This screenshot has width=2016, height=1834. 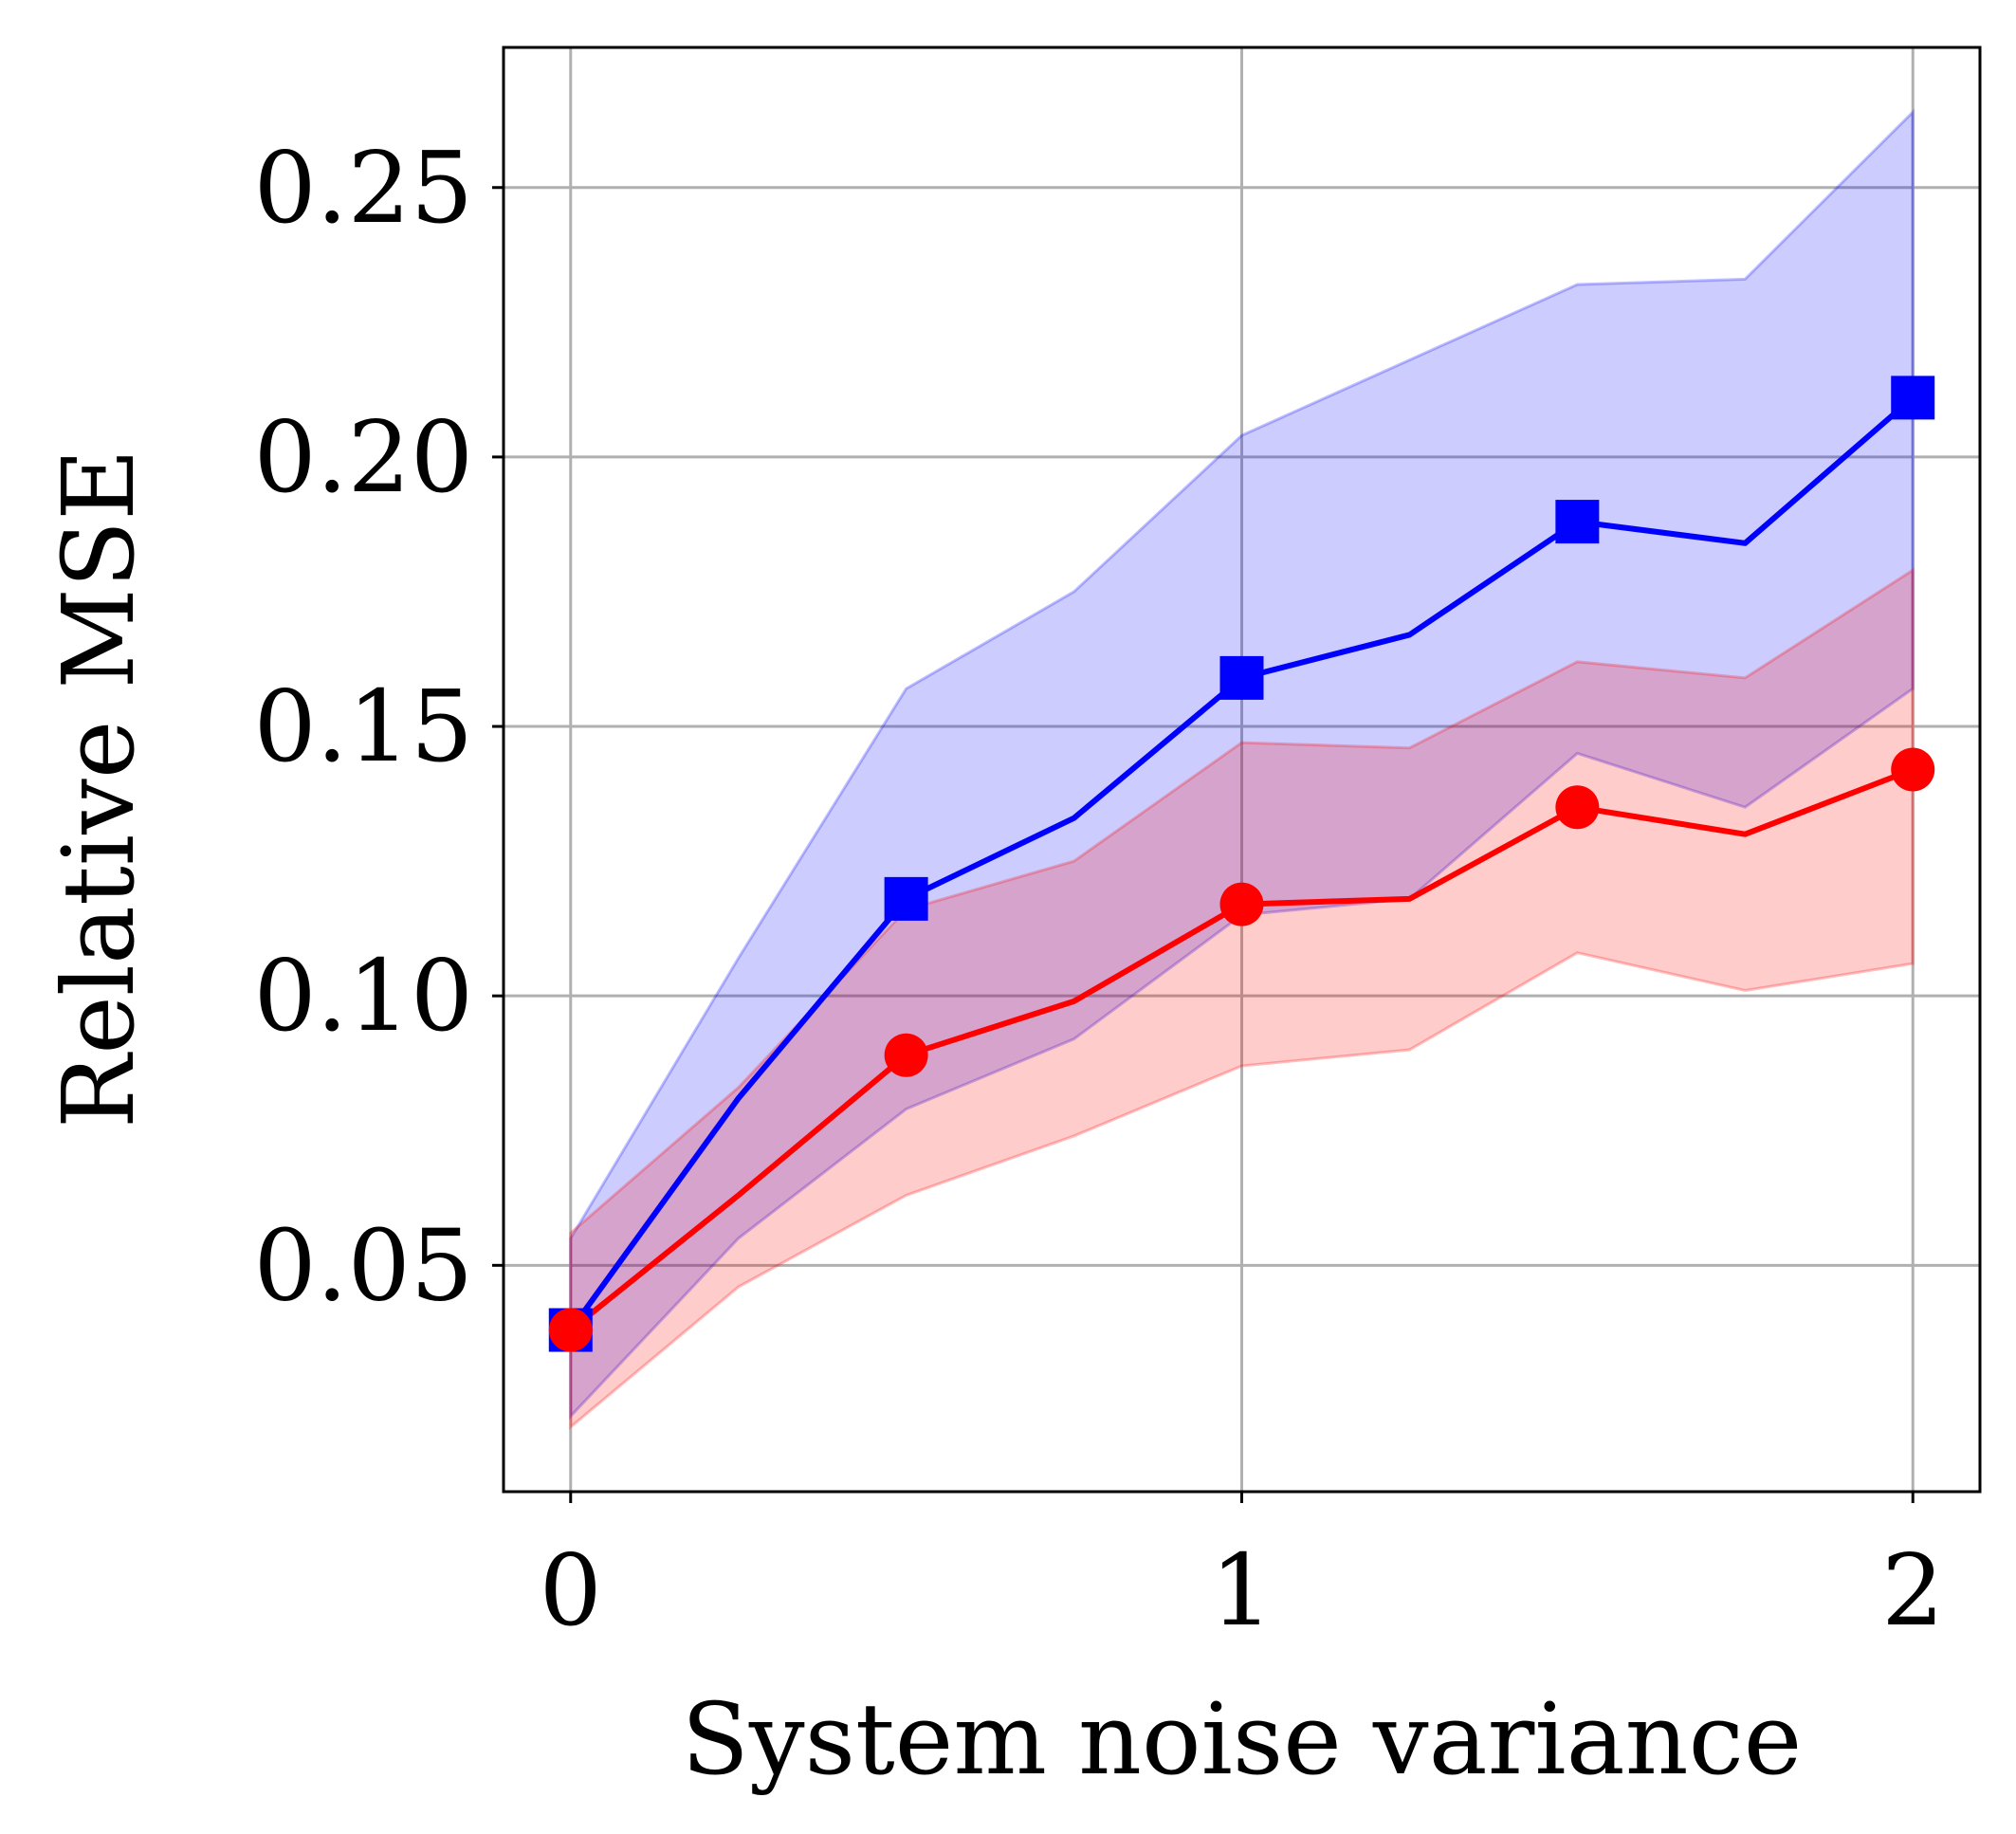 What do you see at coordinates (363, 996) in the screenshot?
I see `y-tick-label: 0.10` at bounding box center [363, 996].